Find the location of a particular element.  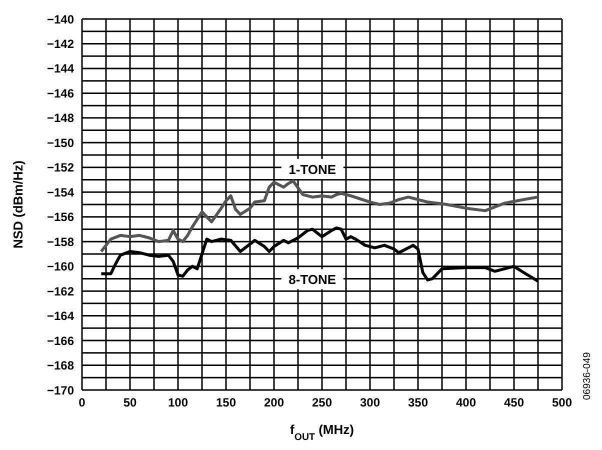

y-tick-label: −142 is located at coordinates (60, 43).